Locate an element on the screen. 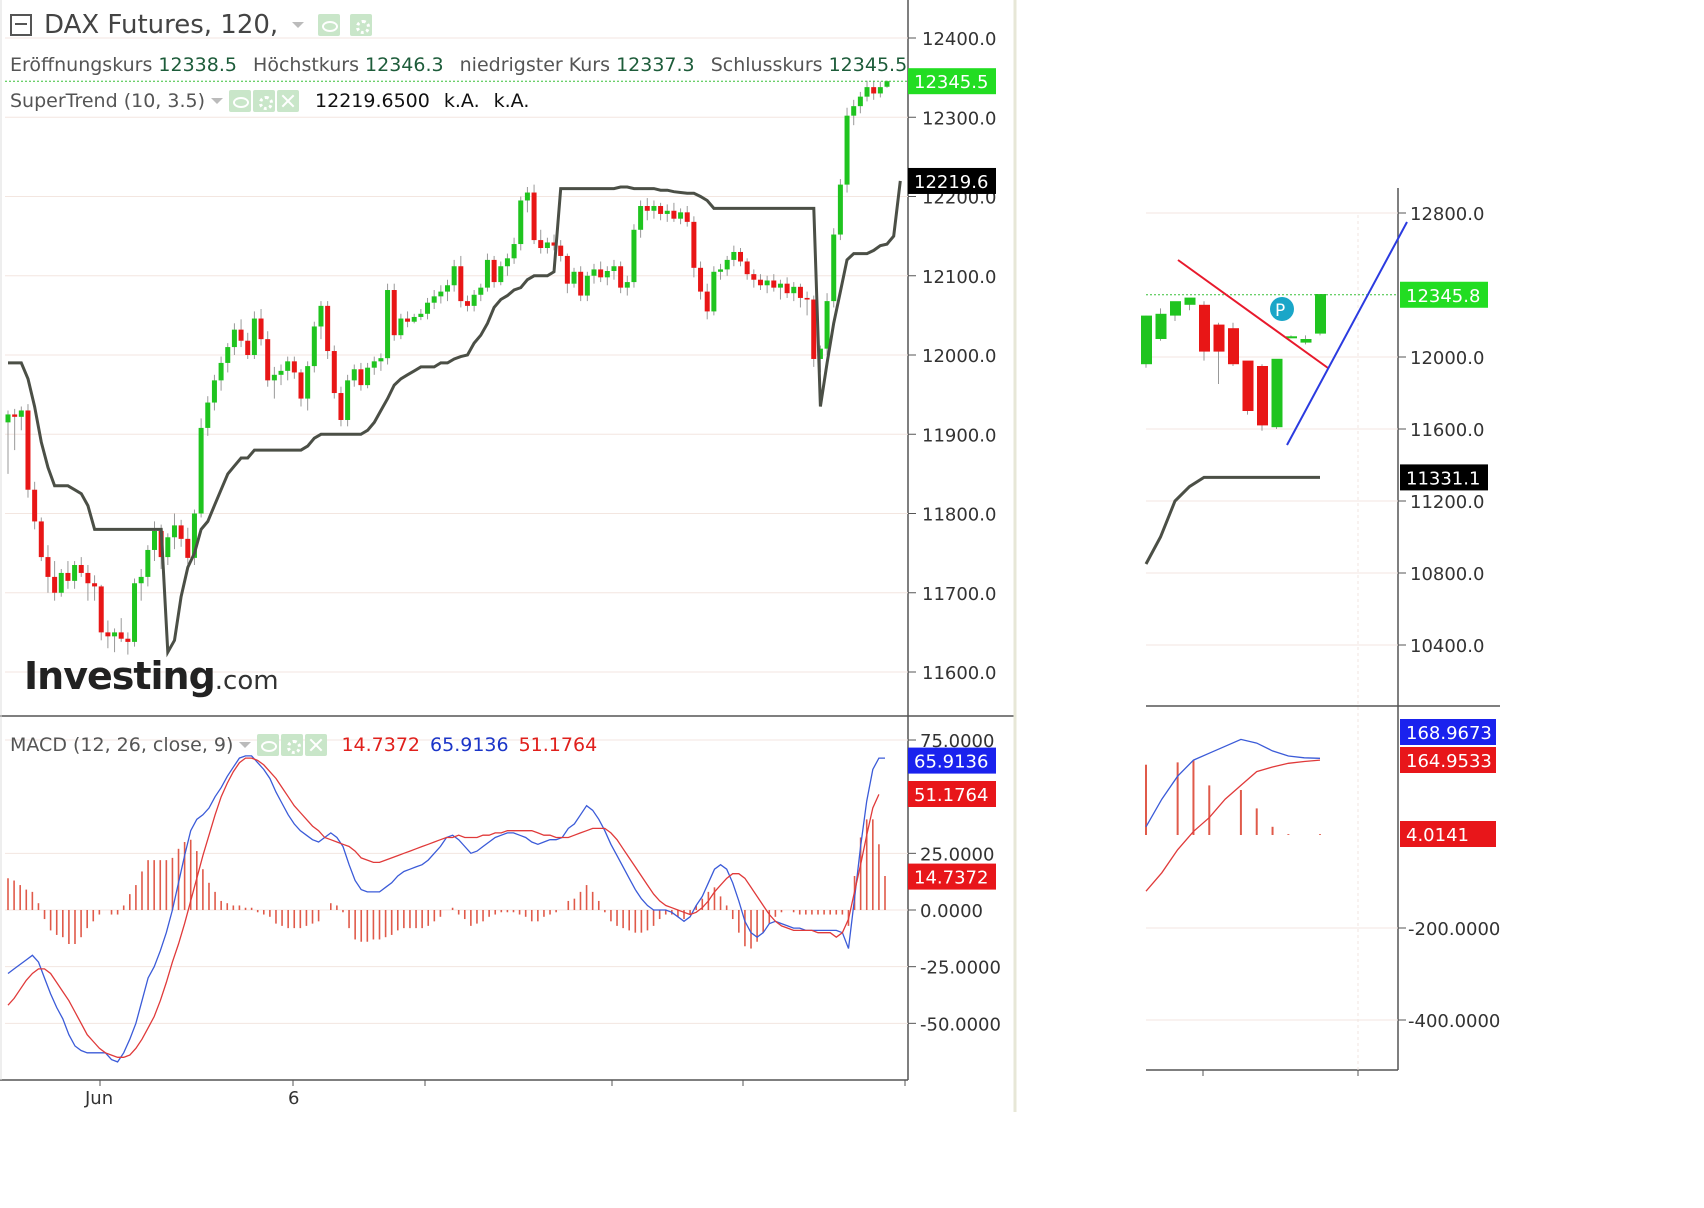 The height and width of the screenshot is (1208, 1704). y-tick-label: 12300.0 is located at coordinates (959, 118).